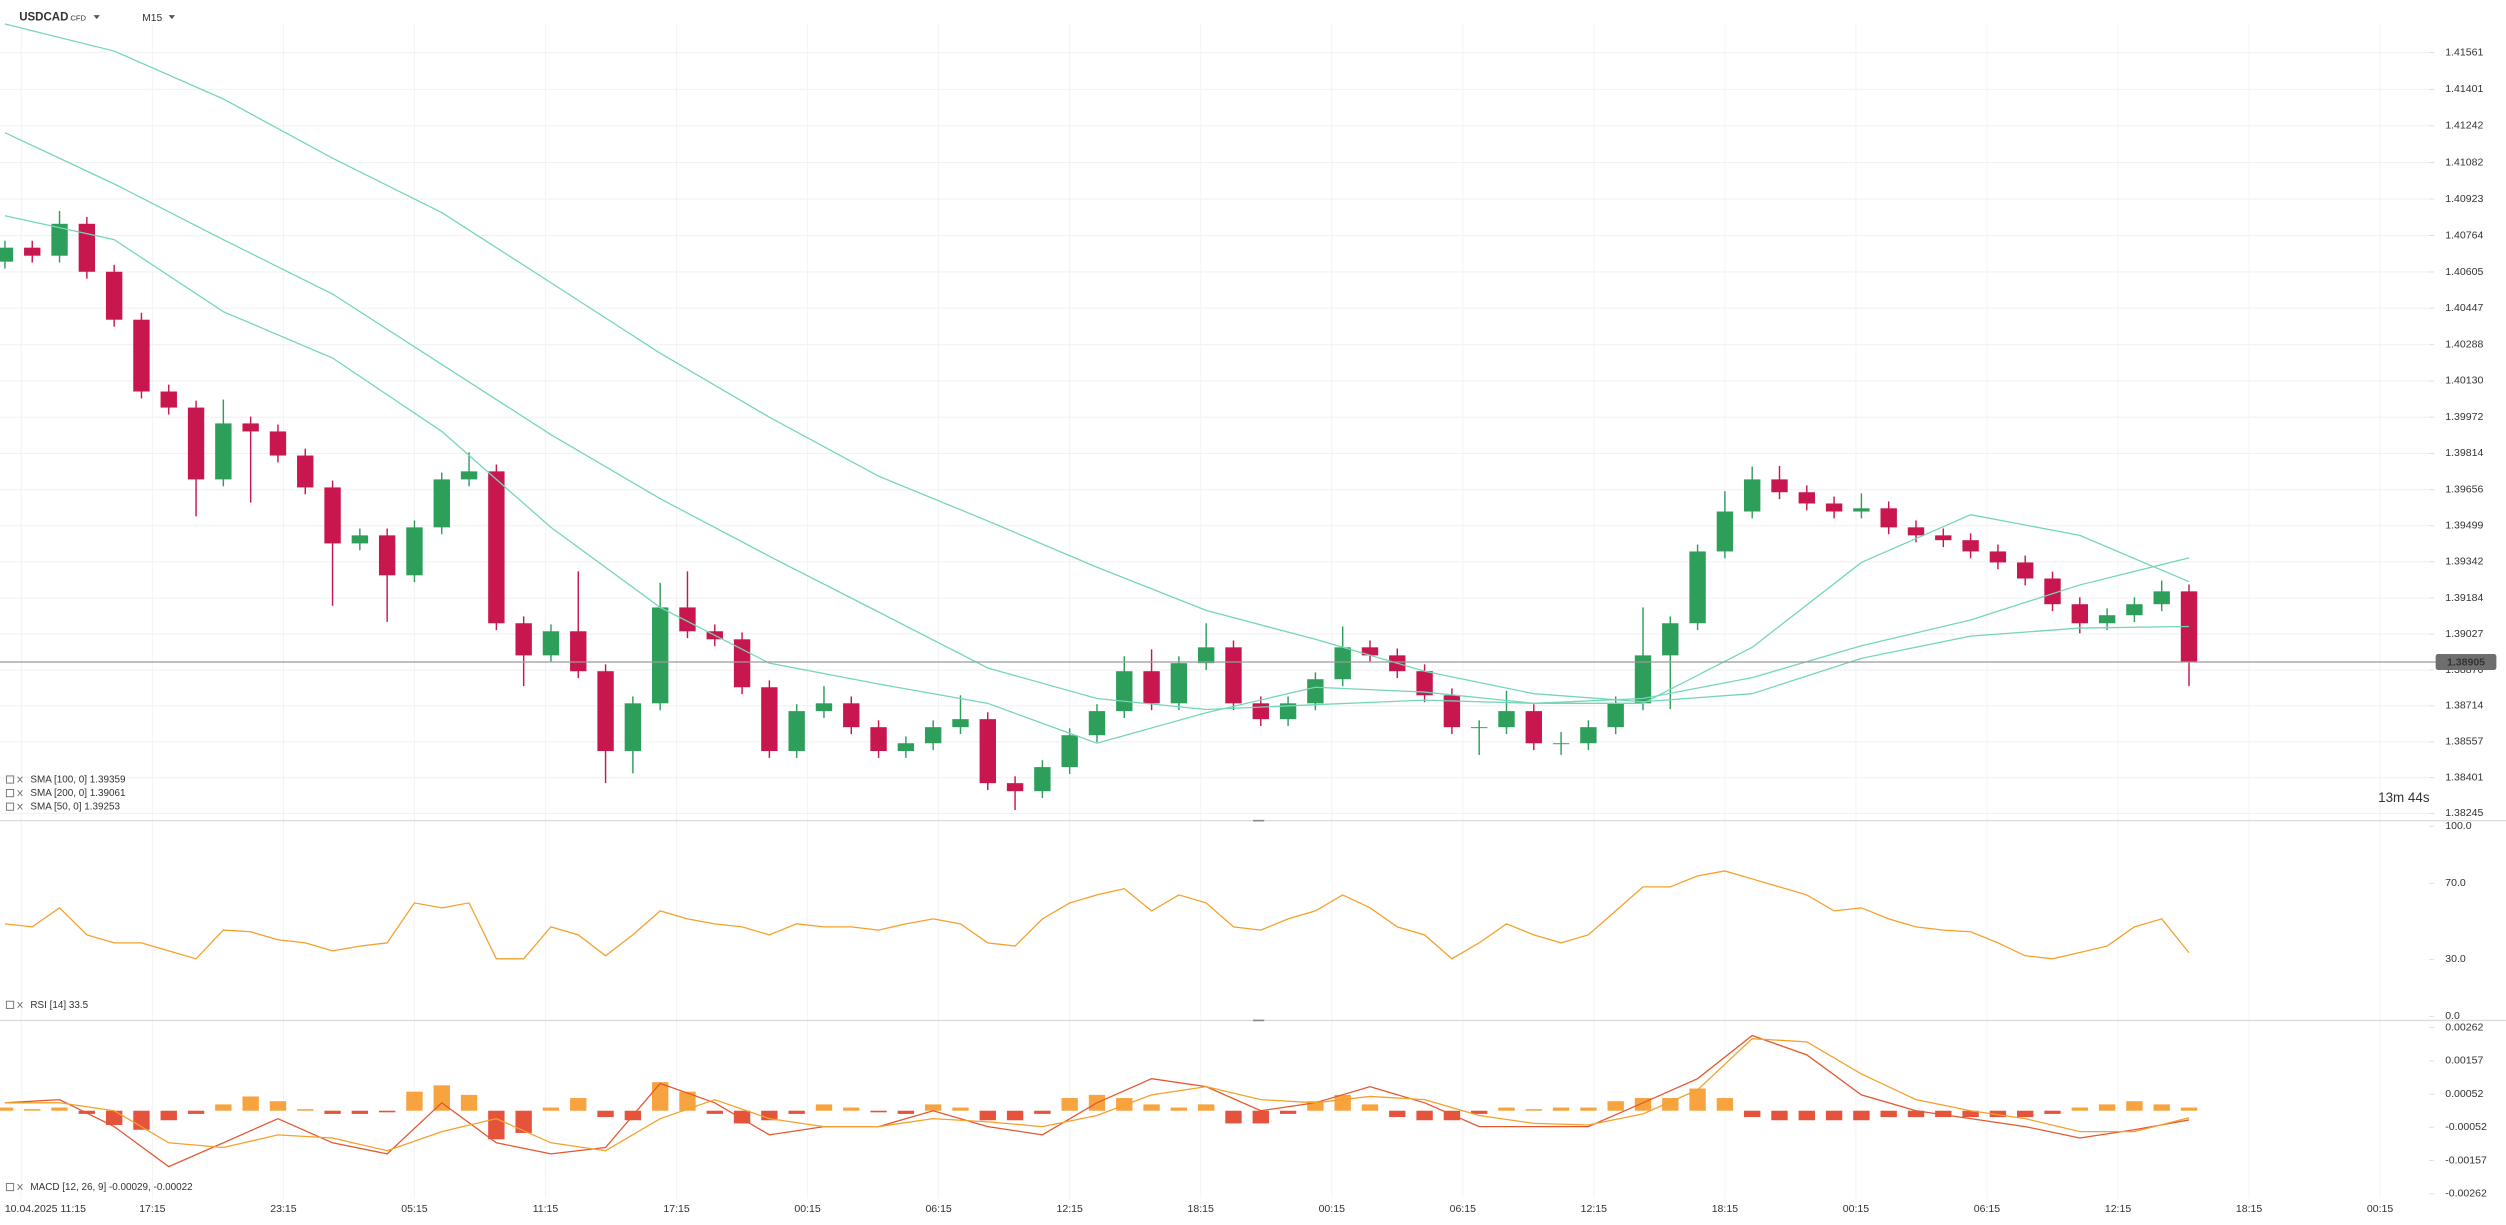  Describe the element at coordinates (78, 17) in the screenshot. I see `instrument-type: CFD` at that location.